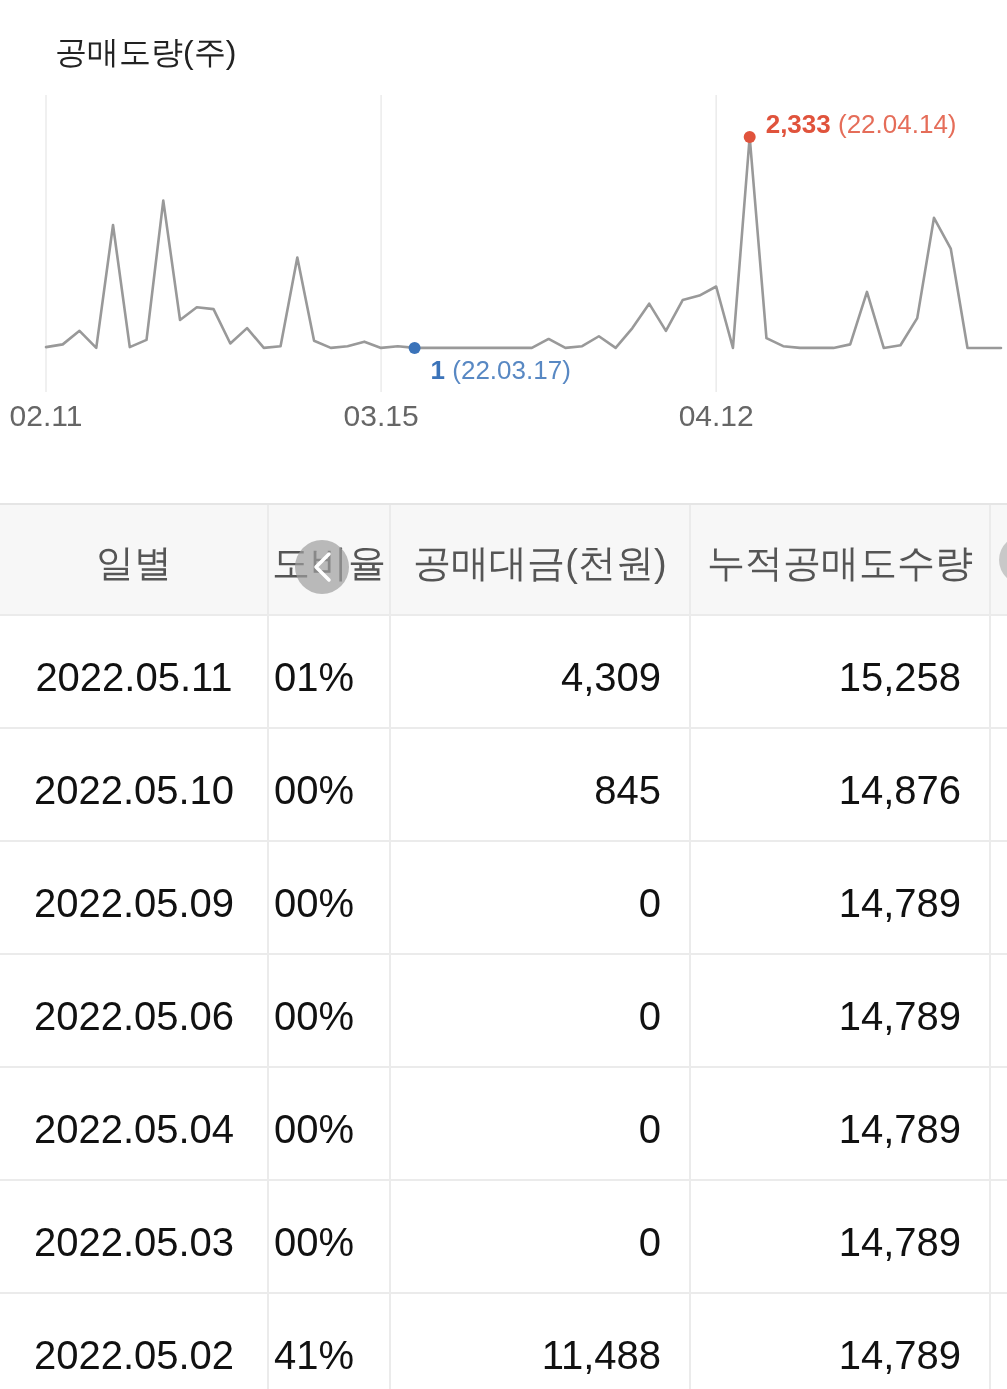 The image size is (1007, 1389). Describe the element at coordinates (500, 369) in the screenshot. I see `data-label: 1 (22.03.17)` at that location.